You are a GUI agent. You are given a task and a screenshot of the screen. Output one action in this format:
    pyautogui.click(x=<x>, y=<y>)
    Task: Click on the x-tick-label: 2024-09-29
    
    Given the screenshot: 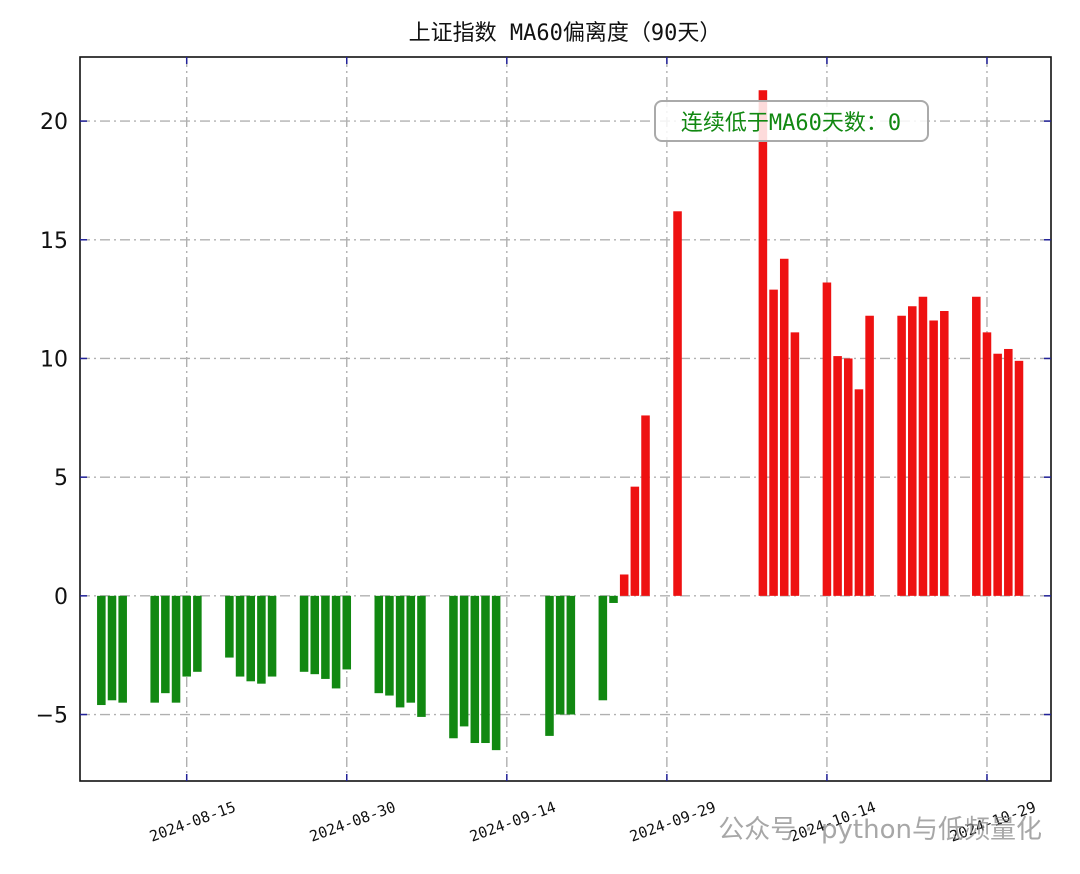 What is the action you would take?
    pyautogui.click(x=672, y=822)
    